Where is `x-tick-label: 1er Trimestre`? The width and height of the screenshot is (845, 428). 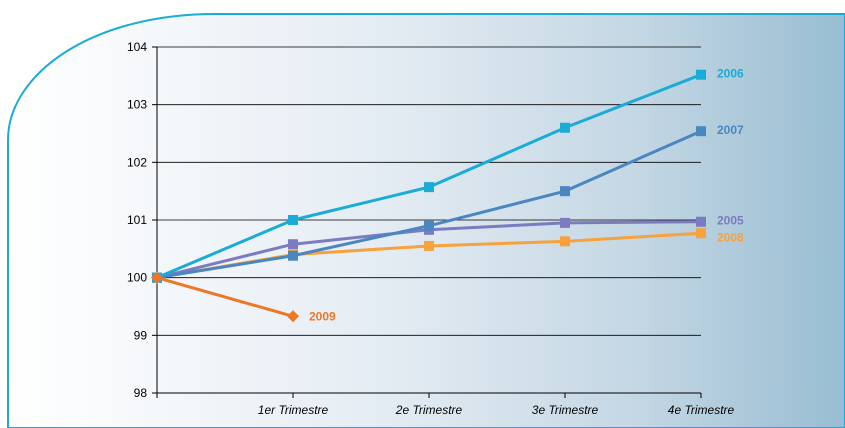
x-tick-label: 1er Trimestre is located at coordinates (293, 410).